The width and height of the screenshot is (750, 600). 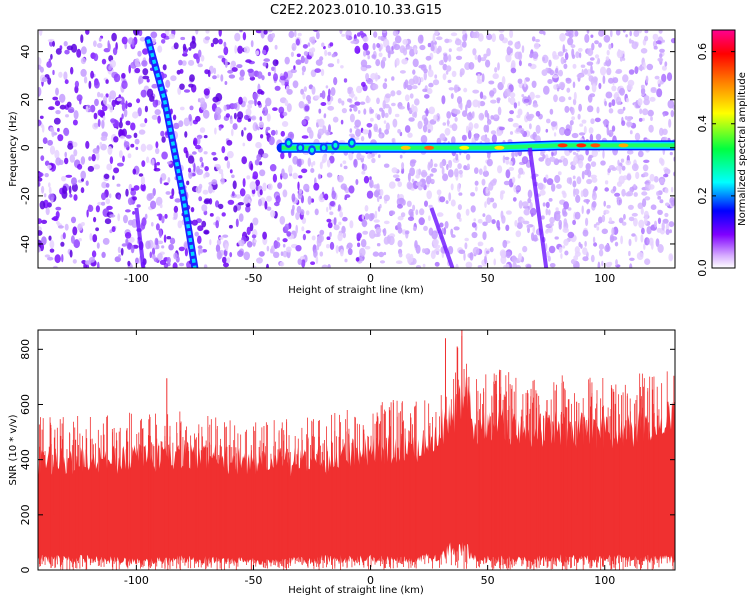 What do you see at coordinates (356, 590) in the screenshot?
I see `snr-x-axis-label: Height of straight line (km)` at bounding box center [356, 590].